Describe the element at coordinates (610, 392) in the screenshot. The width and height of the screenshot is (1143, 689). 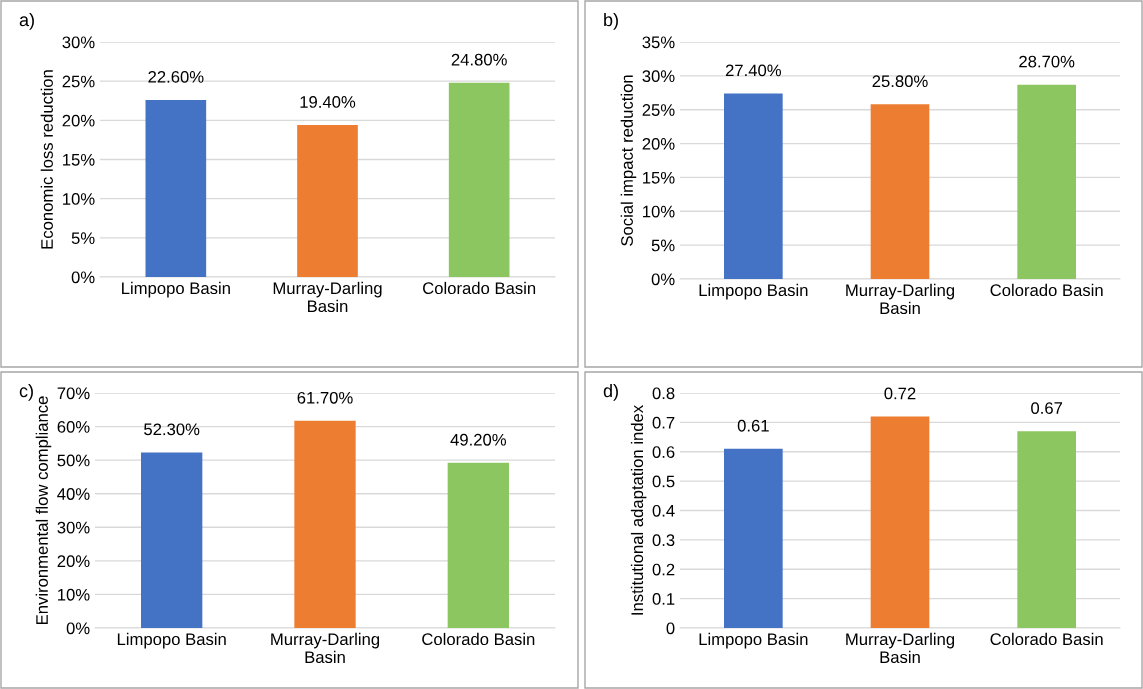
I see `chart-title: d)` at that location.